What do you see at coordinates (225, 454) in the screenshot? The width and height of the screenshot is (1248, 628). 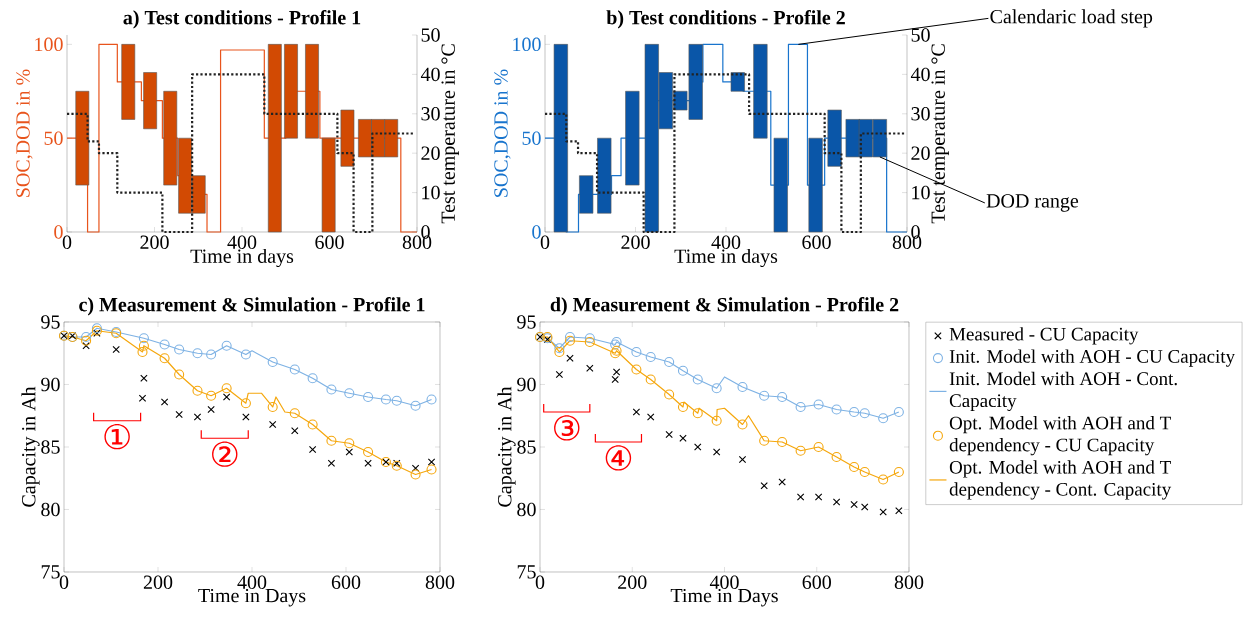 I see `annotation: ②` at bounding box center [225, 454].